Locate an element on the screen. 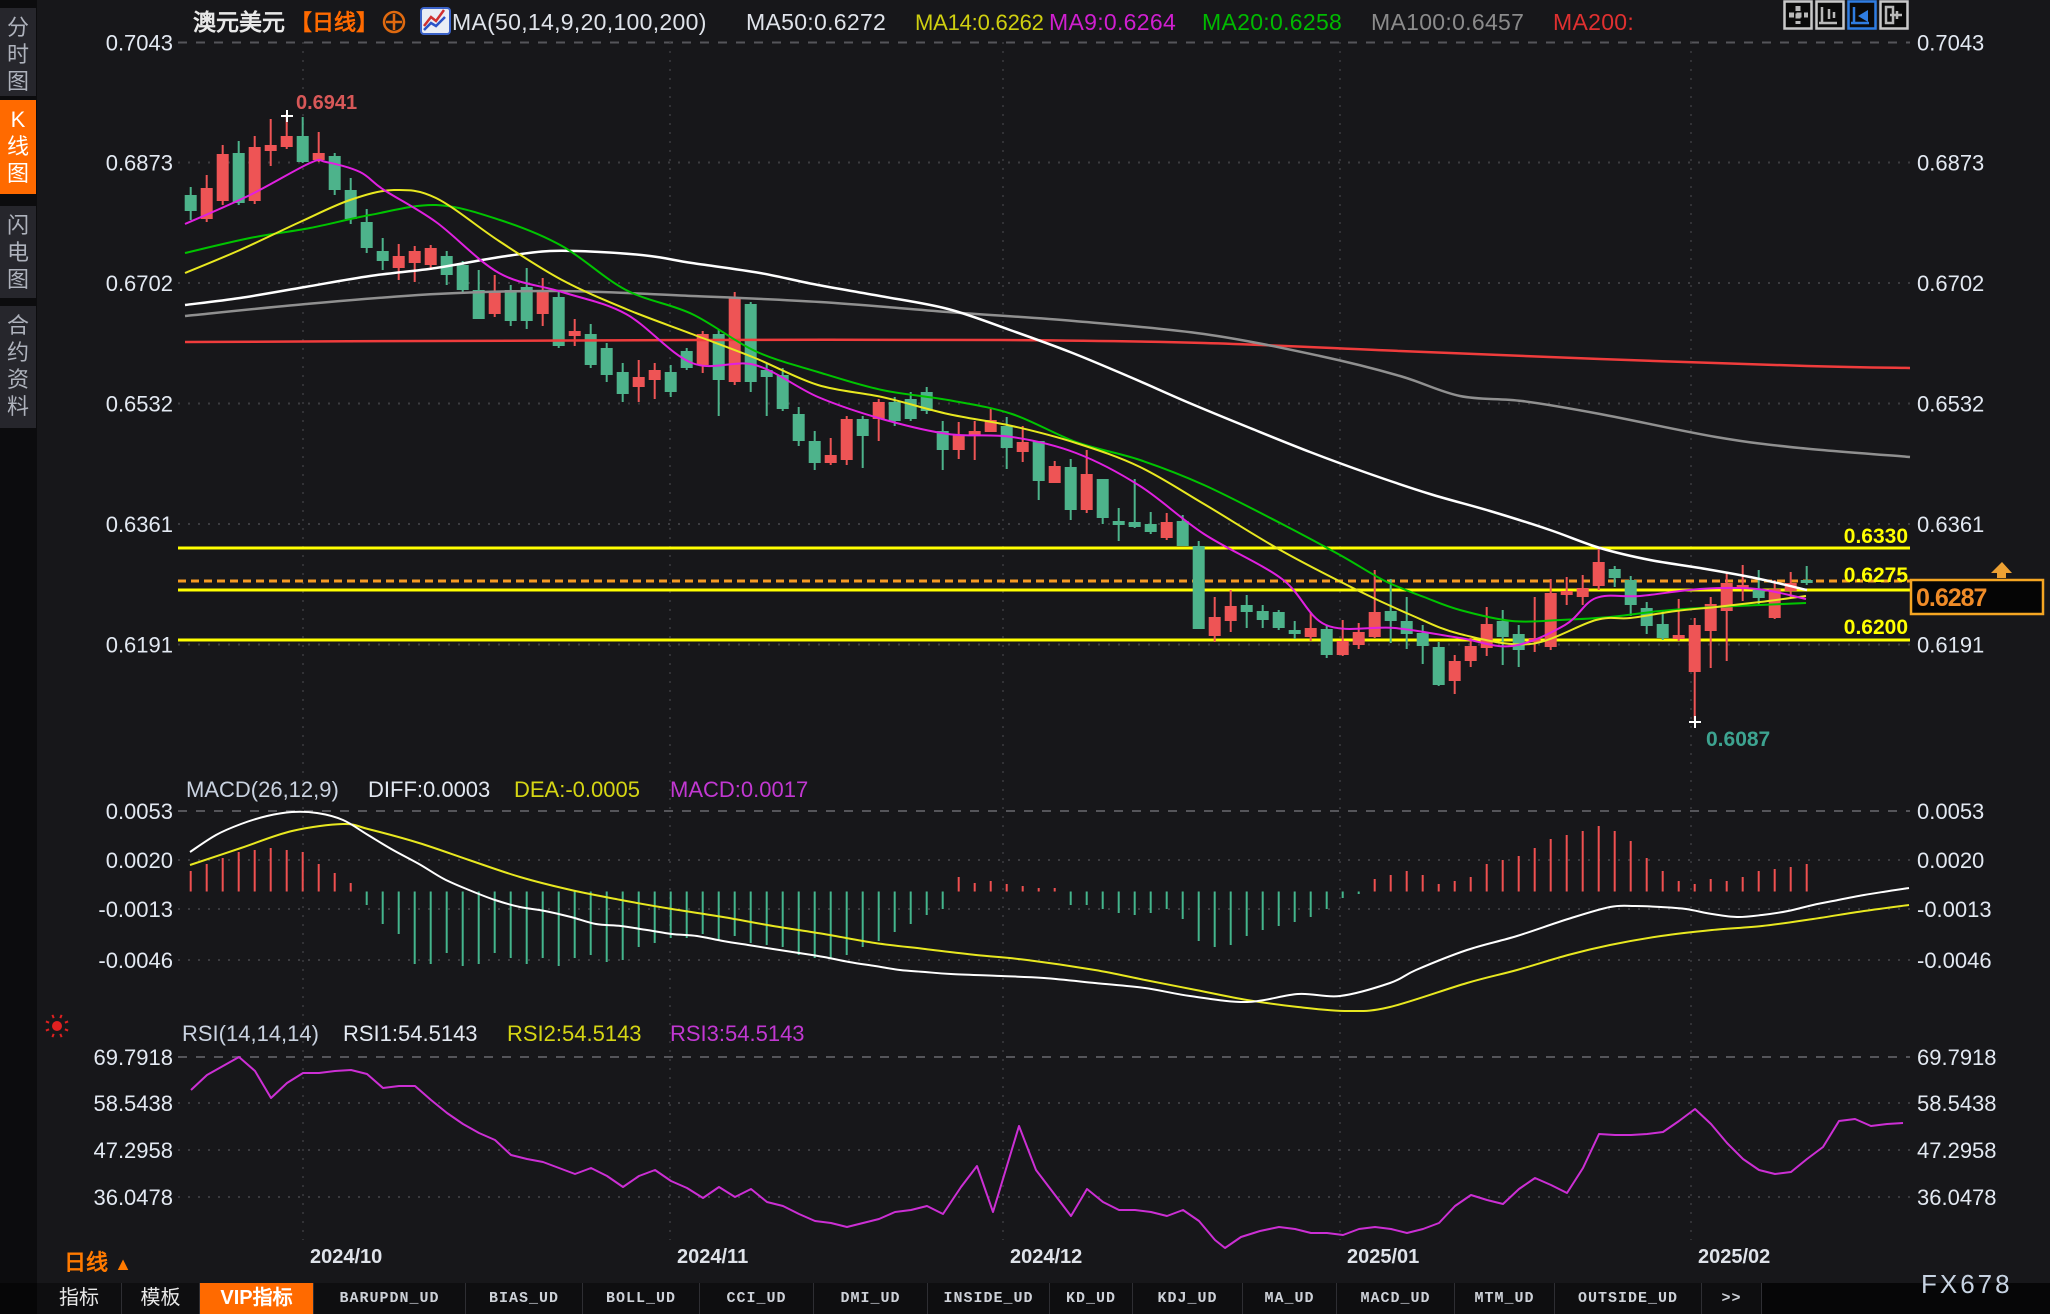  svg-text: MA14:0.6262 is located at coordinates (979, 22).